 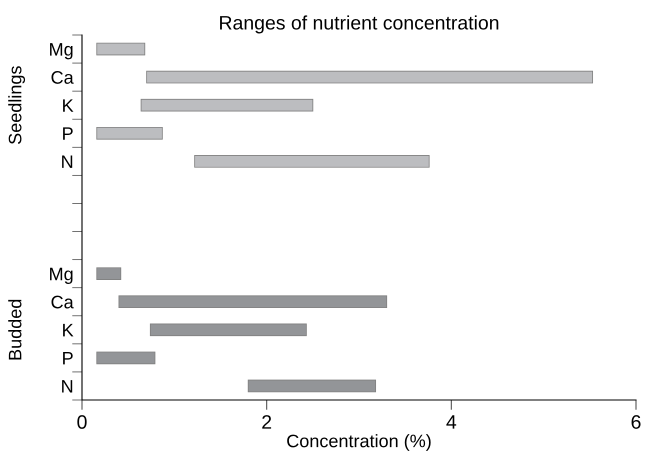 What do you see at coordinates (359, 442) in the screenshot?
I see `x-axis-title: Concentration (%)` at bounding box center [359, 442].